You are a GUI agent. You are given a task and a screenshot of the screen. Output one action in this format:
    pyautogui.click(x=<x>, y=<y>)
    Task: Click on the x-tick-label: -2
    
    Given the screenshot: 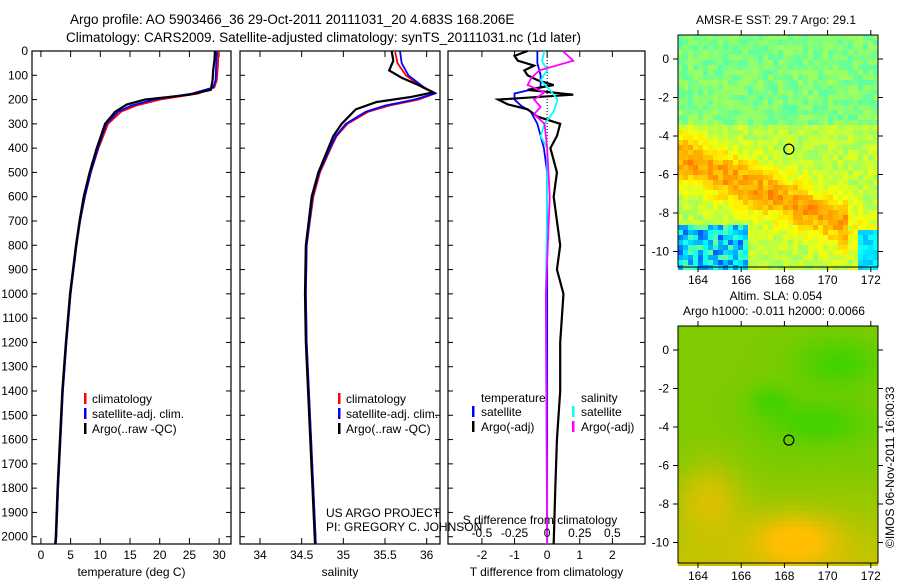 What is the action you would take?
    pyautogui.click(x=482, y=555)
    